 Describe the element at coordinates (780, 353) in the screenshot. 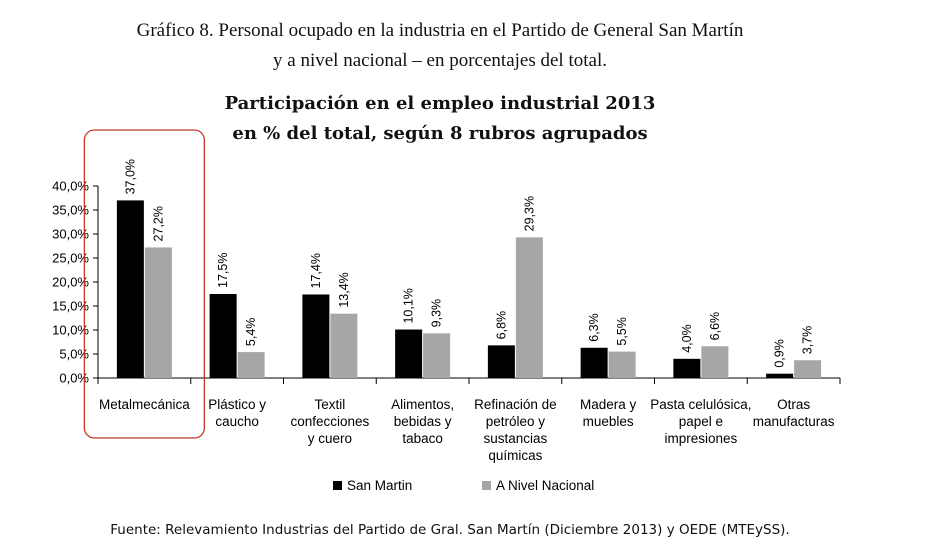

I see `data-label: 0,9%` at that location.